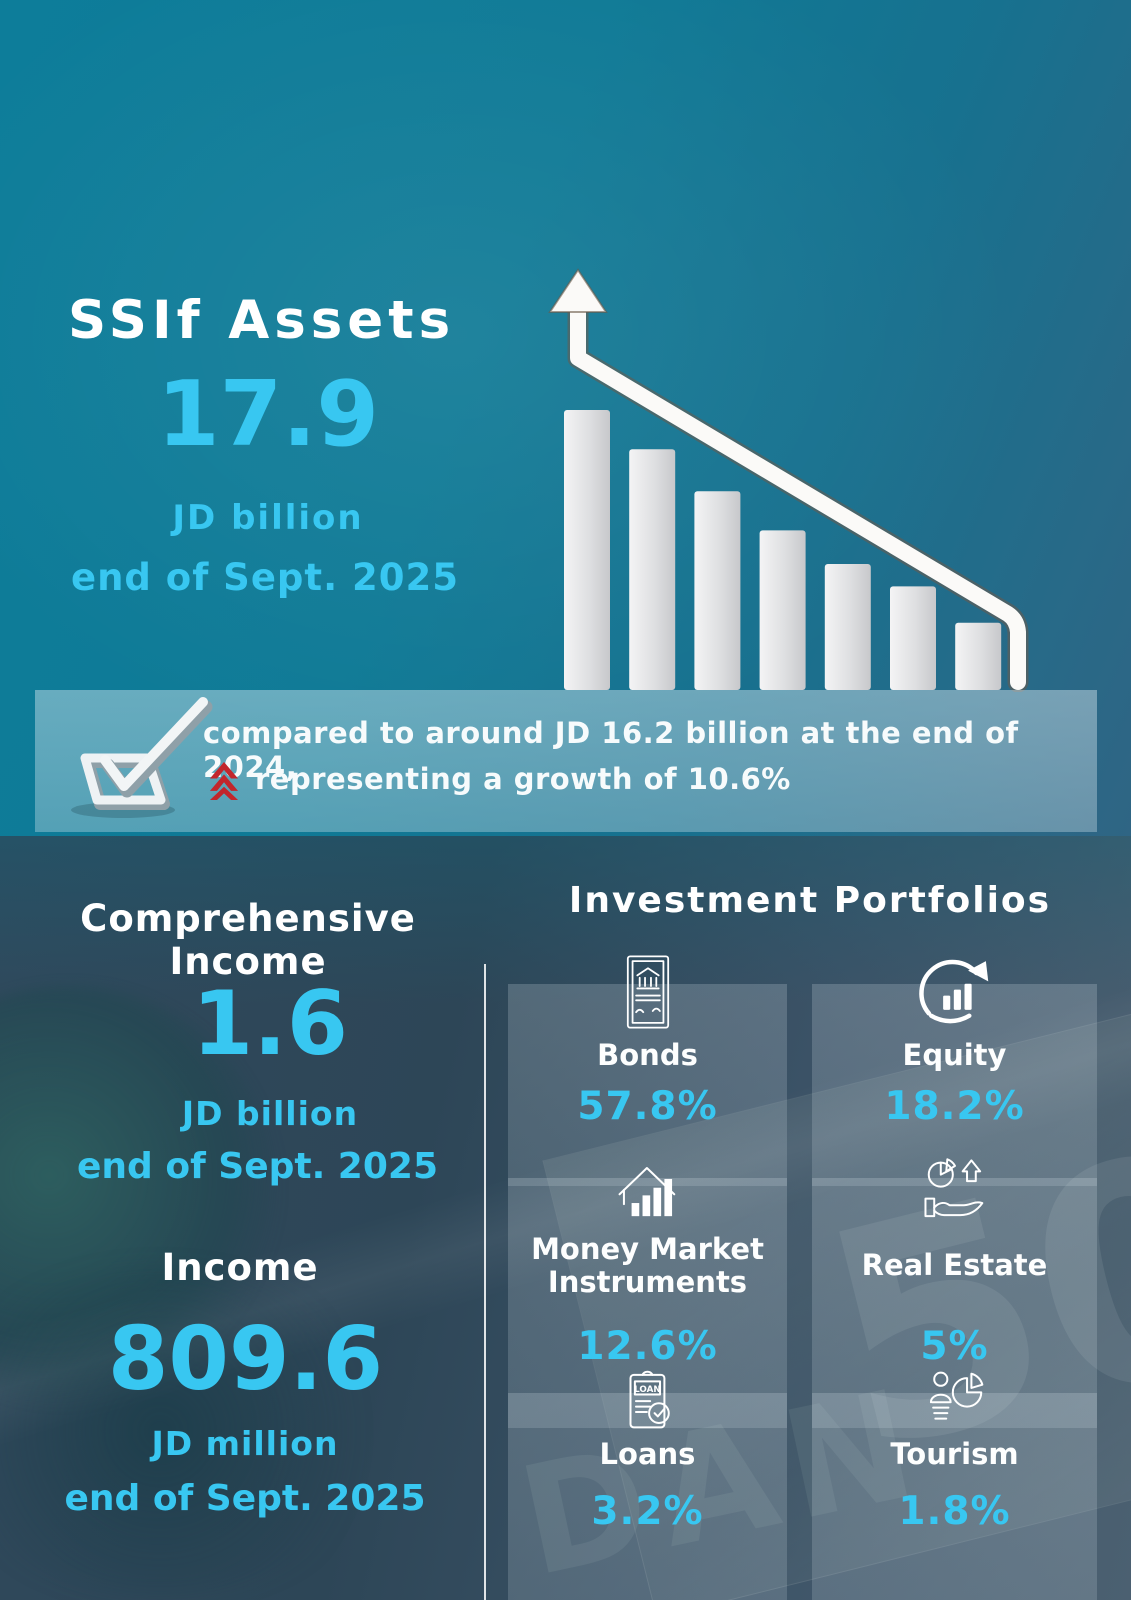 The image size is (1131, 1600). What do you see at coordinates (245, 1443) in the screenshot?
I see `income-unit: JD million` at bounding box center [245, 1443].